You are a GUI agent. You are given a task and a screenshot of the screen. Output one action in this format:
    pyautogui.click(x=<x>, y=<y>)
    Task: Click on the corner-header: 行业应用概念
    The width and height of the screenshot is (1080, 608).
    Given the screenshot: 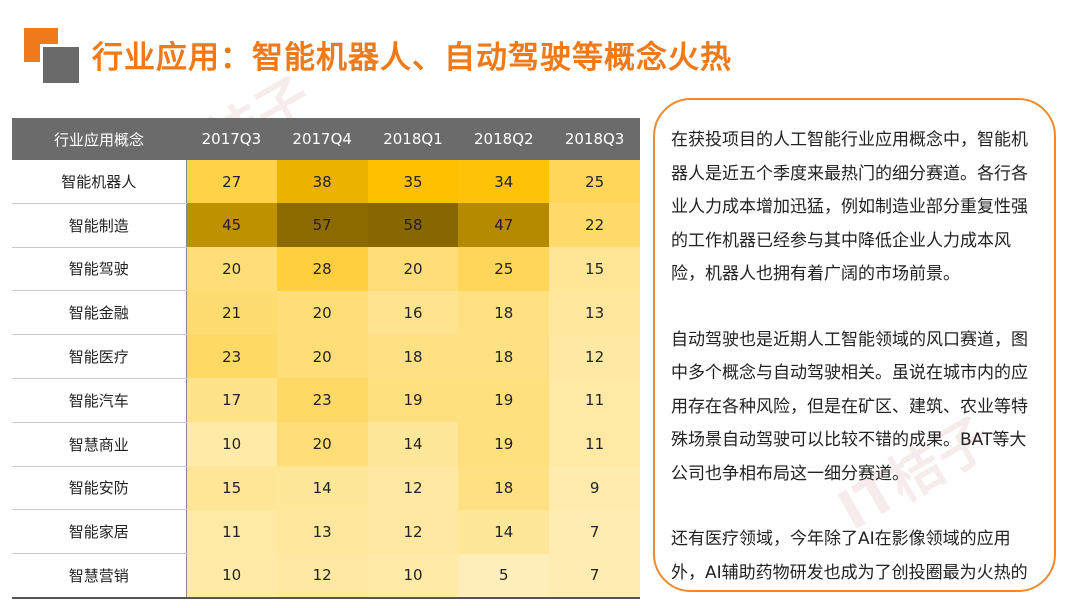 What is the action you would take?
    pyautogui.click(x=99, y=139)
    